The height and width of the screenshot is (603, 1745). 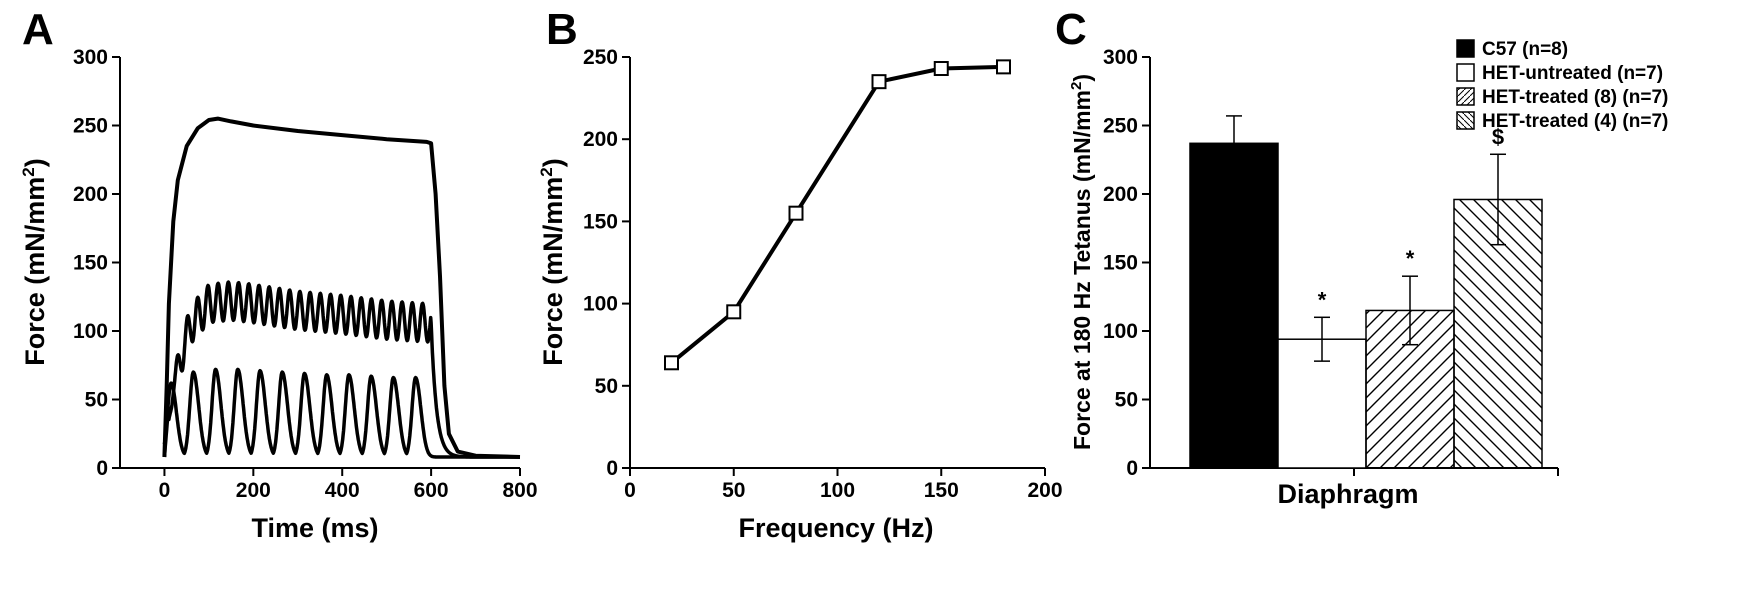 I want to click on x-tick-label: 100, so click(x=837, y=490).